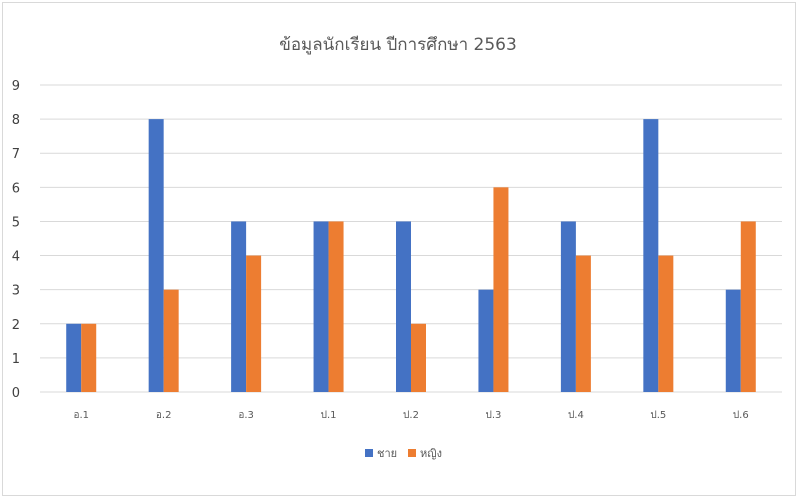 The height and width of the screenshot is (500, 800). I want to click on x-axis-ticks: อ.1 อ.2 อ.3 ป.1 ป.2 ป.3 ป.4 ป.5 ป.6, so click(410, 415).